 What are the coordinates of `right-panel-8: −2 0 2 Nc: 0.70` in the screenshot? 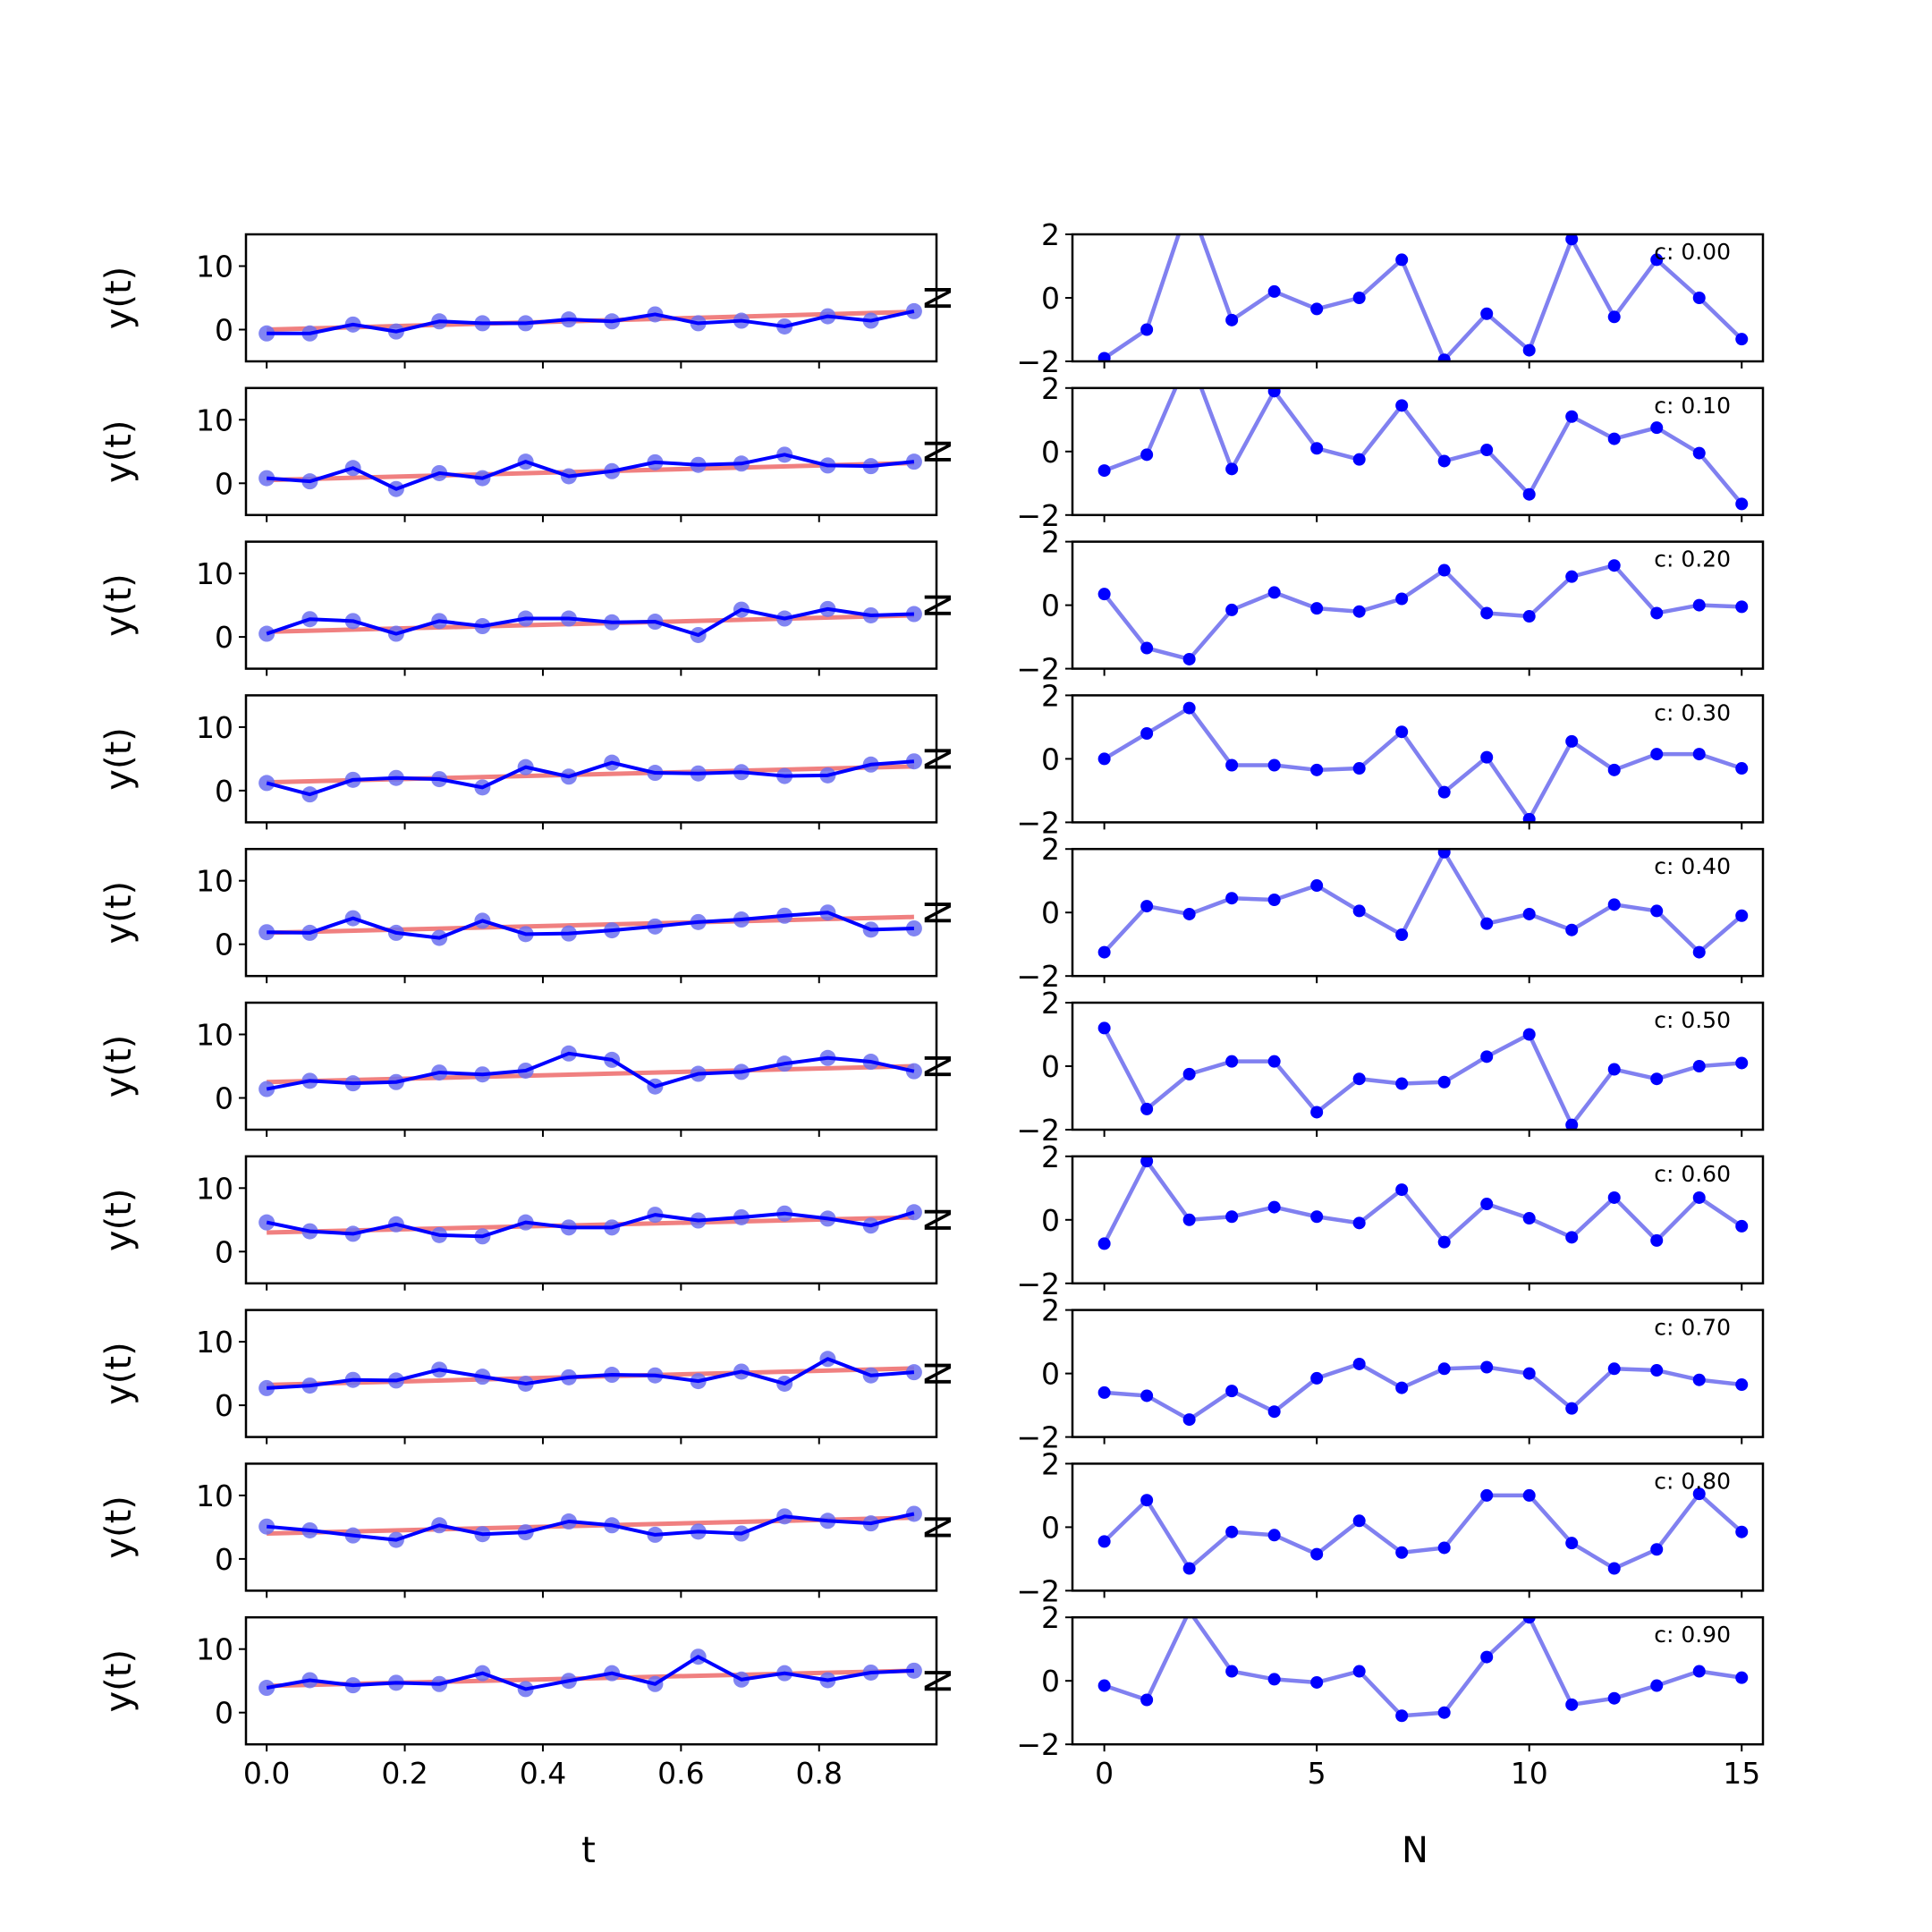 It's located at (1342, 1374).